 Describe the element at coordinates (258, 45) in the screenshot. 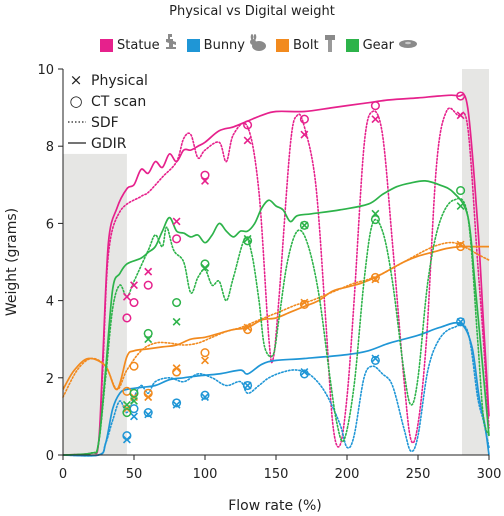

I see `bunny-icon` at that location.